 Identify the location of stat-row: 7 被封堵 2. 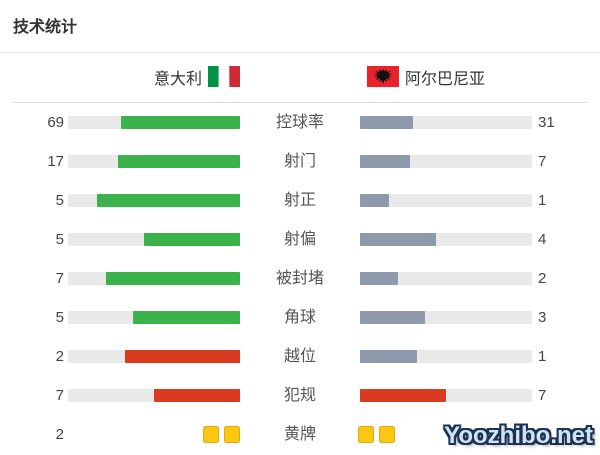
(300, 278).